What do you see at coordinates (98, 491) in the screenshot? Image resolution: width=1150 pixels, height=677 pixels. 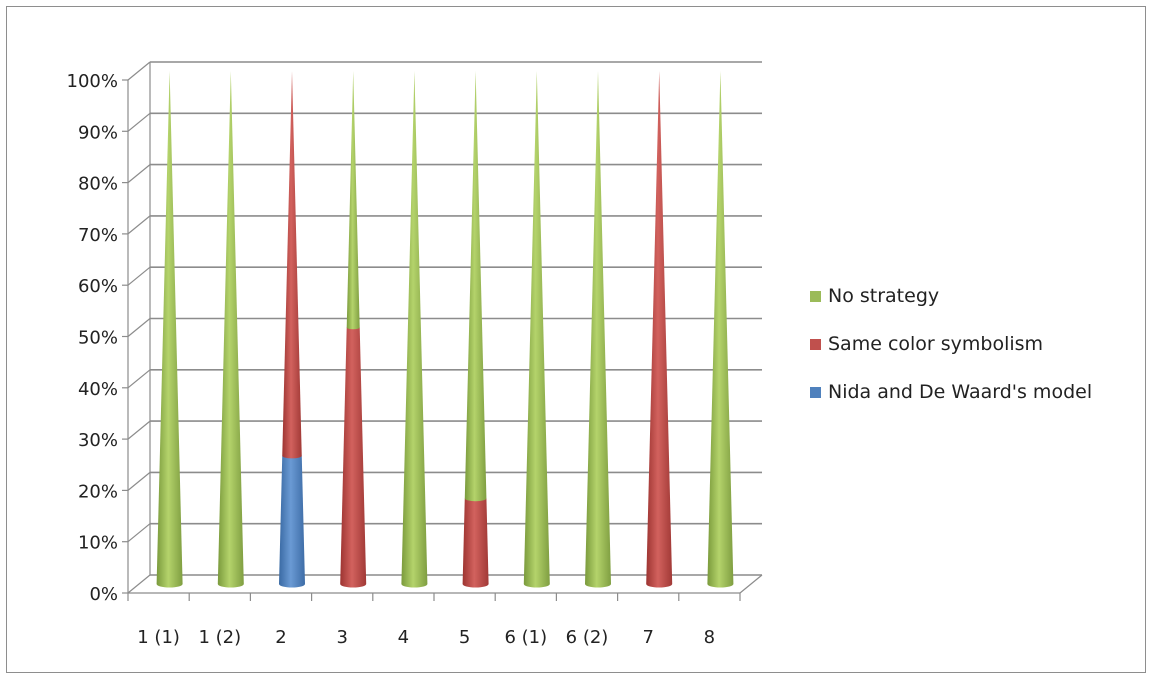 I see `y-tick-label: 20%` at bounding box center [98, 491].